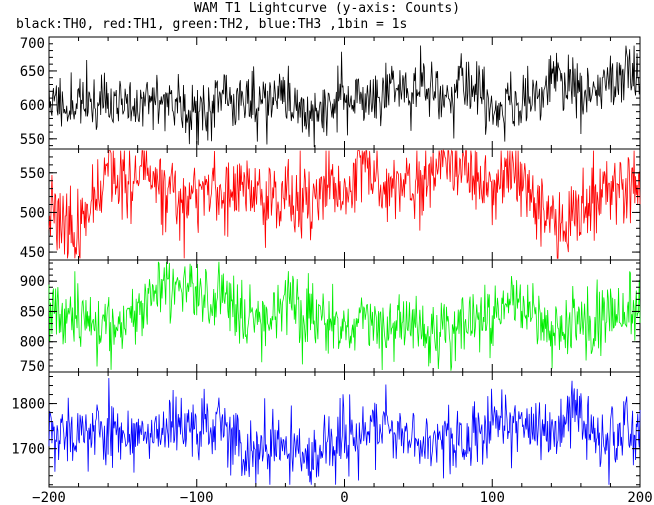  I want to click on y-tick-label: 750, so click(32, 367).